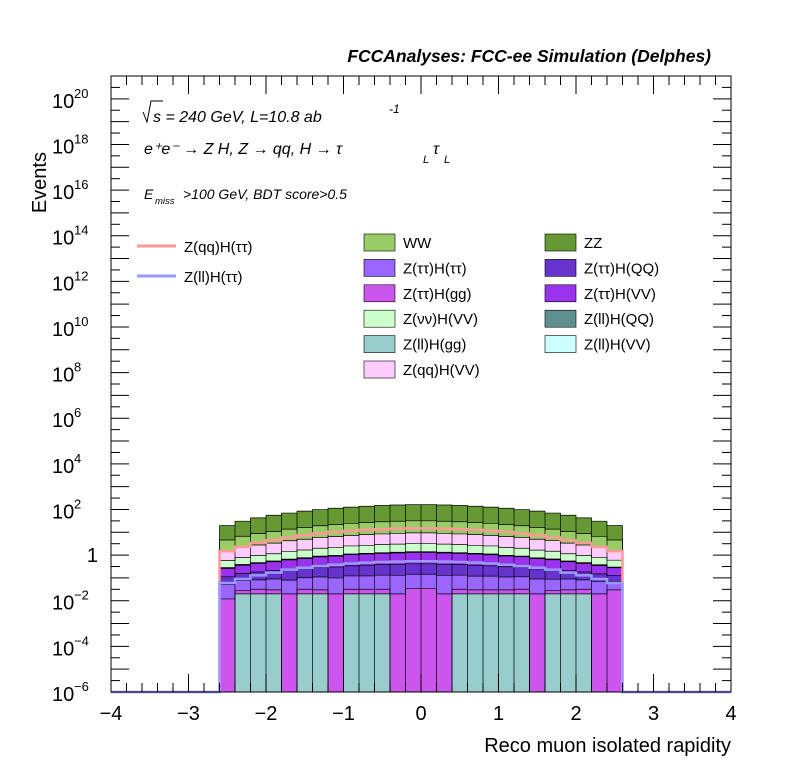 This screenshot has width=796, height=772. What do you see at coordinates (81, 230) in the screenshot?
I see `y-tick-exponent: 14` at bounding box center [81, 230].